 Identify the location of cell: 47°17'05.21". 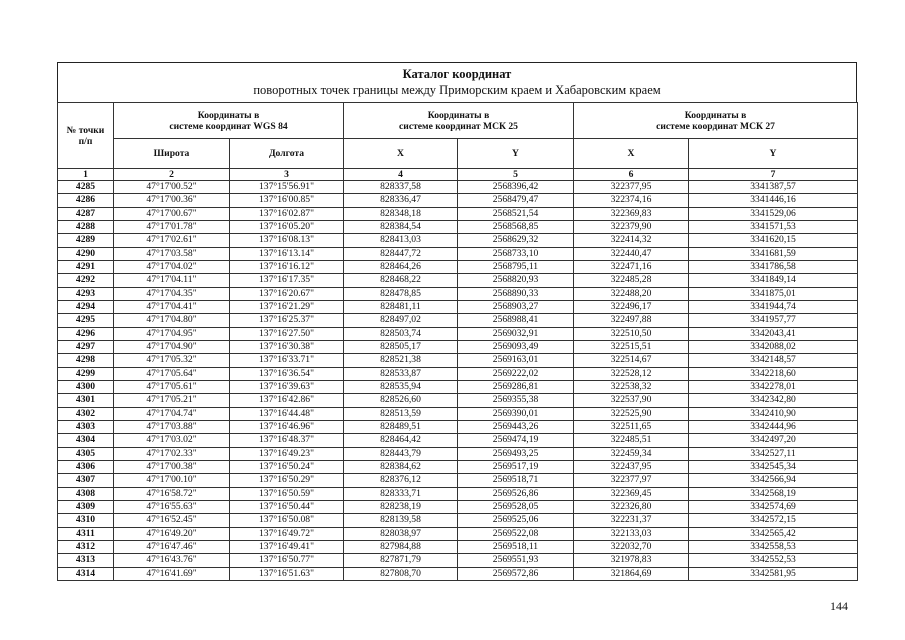
(171, 400).